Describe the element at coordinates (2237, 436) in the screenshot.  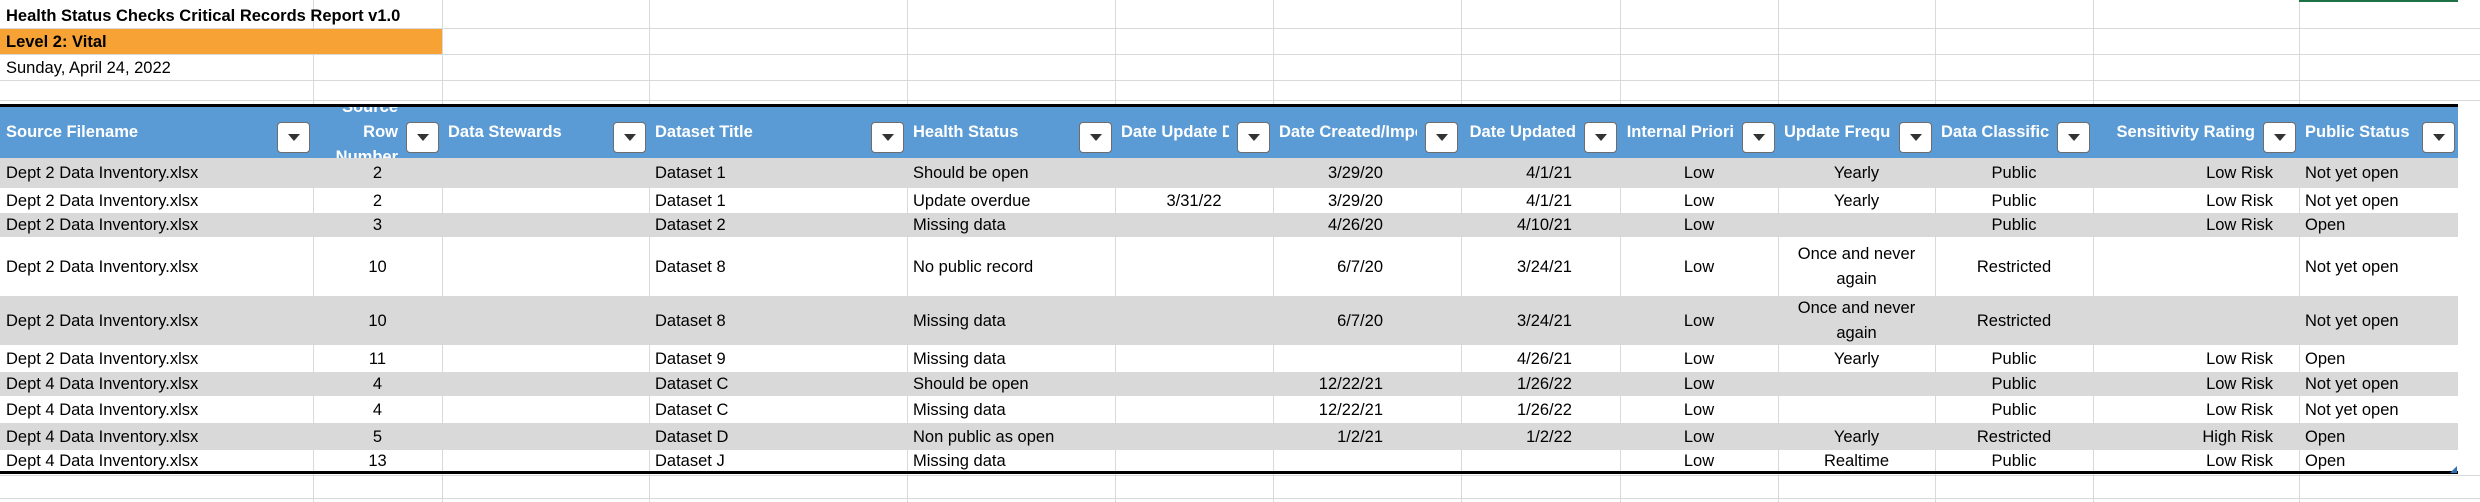
I see `cell-sensitivity-rating: High Risk` at that location.